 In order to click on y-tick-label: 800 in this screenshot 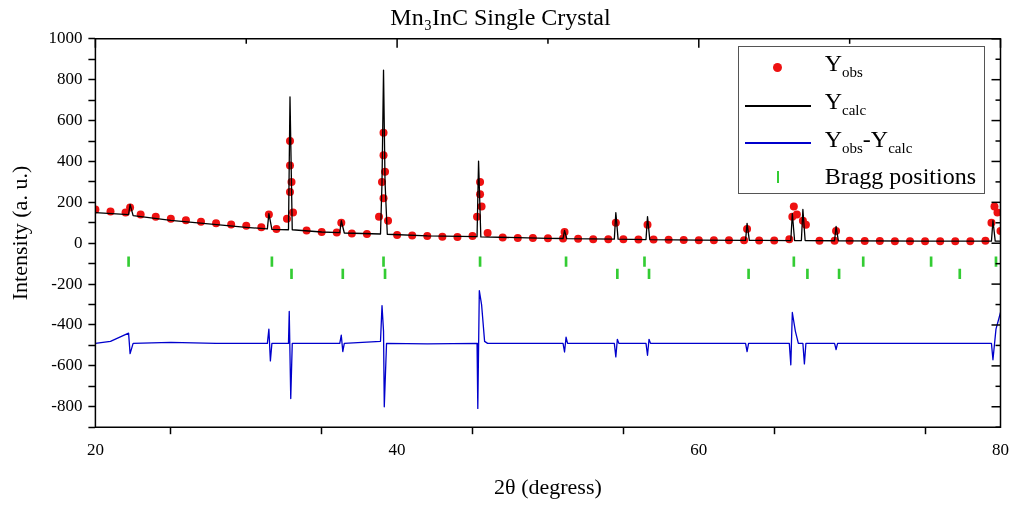, I will do `click(69, 79)`.